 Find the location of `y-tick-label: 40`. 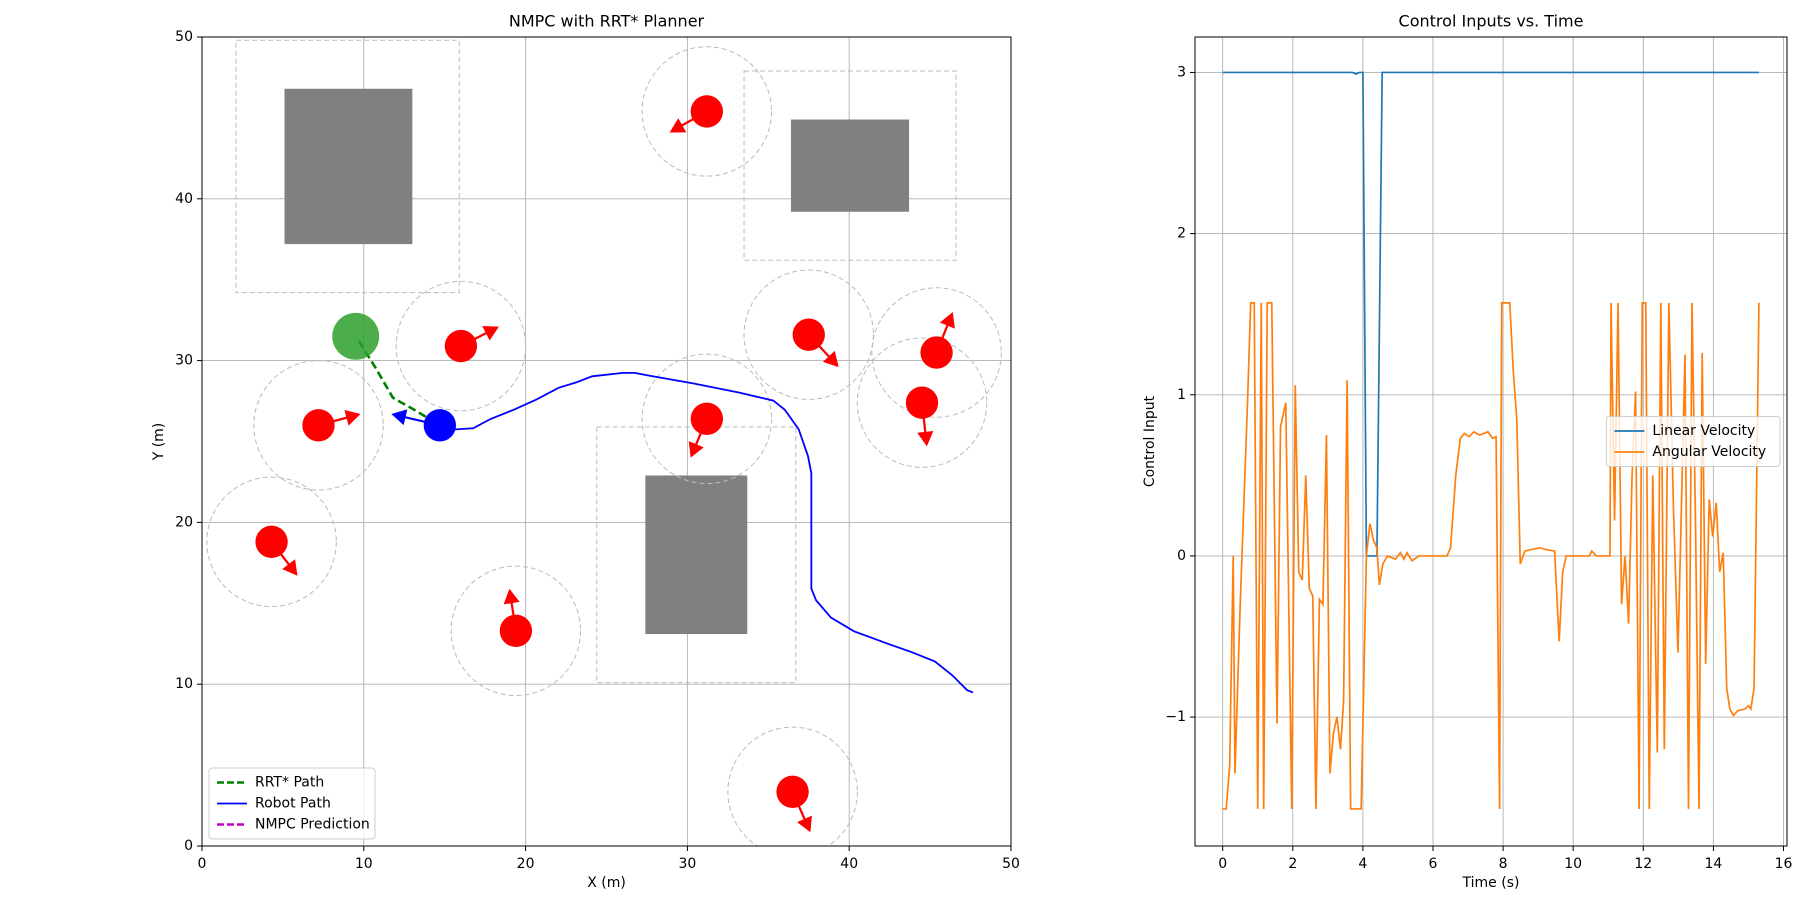

y-tick-label: 40 is located at coordinates (184, 199).